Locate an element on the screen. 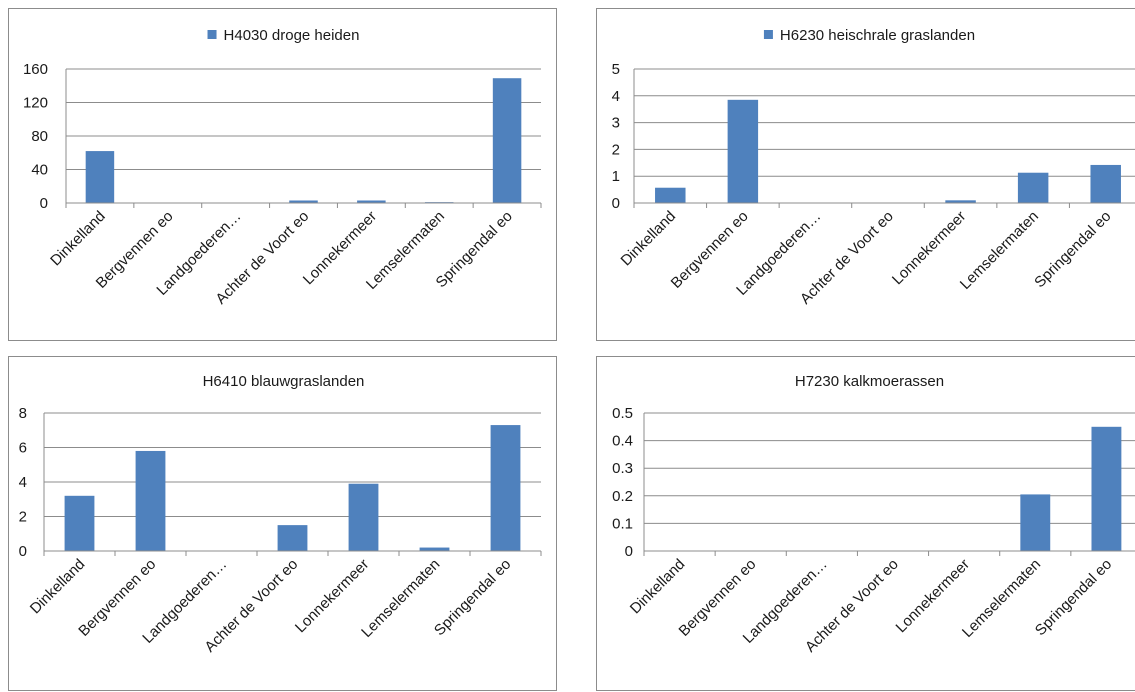 This screenshot has width=1135, height=692. y-tick-label: 6 is located at coordinates (23, 448).